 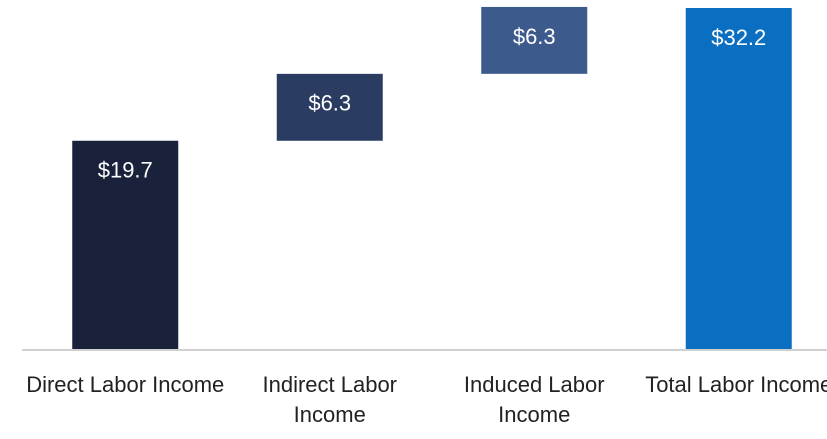 What do you see at coordinates (125, 384) in the screenshot?
I see `x-tick-label: Direct Labor Income` at bounding box center [125, 384].